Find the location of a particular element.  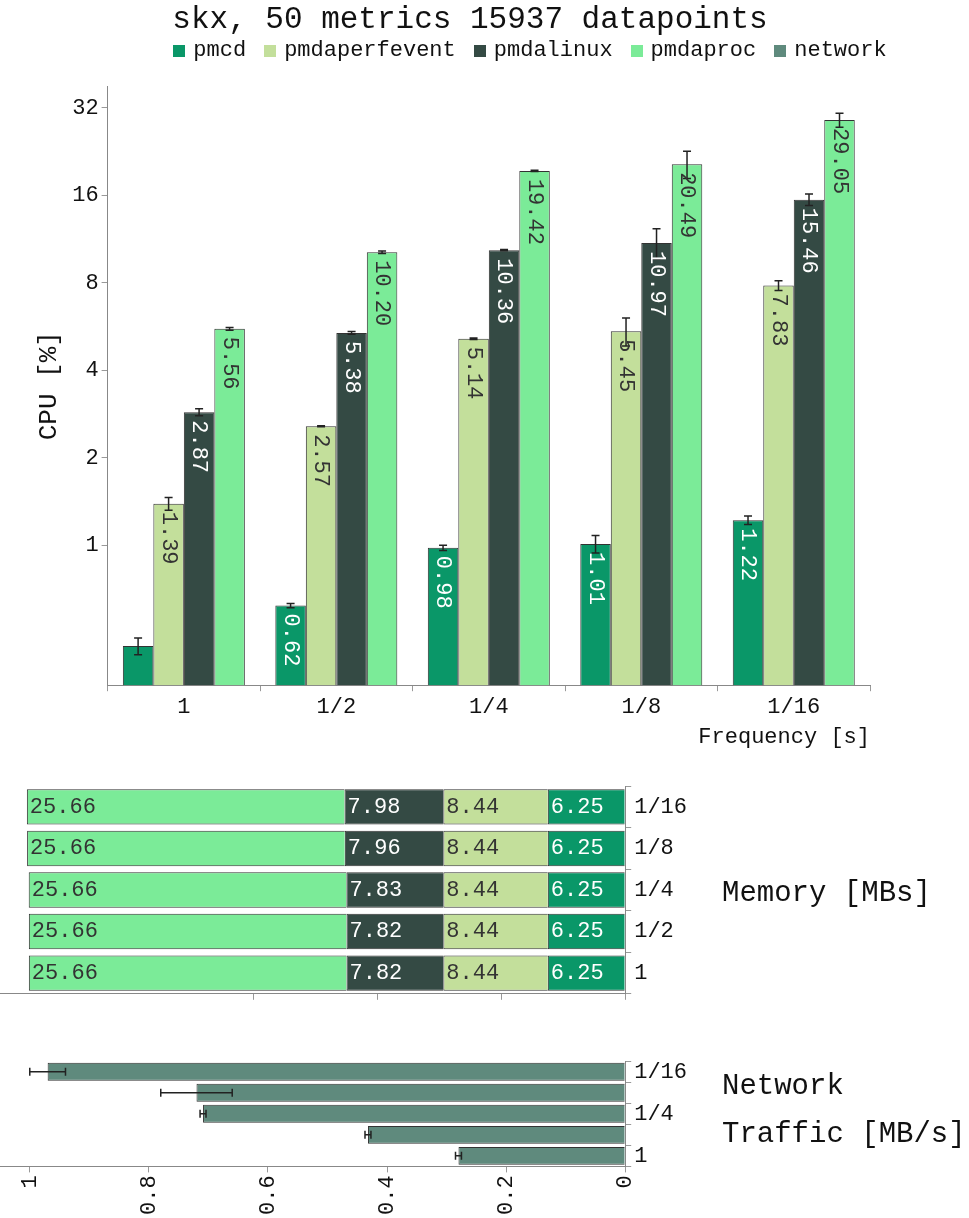

data-label: 10.36 is located at coordinates (504, 291).